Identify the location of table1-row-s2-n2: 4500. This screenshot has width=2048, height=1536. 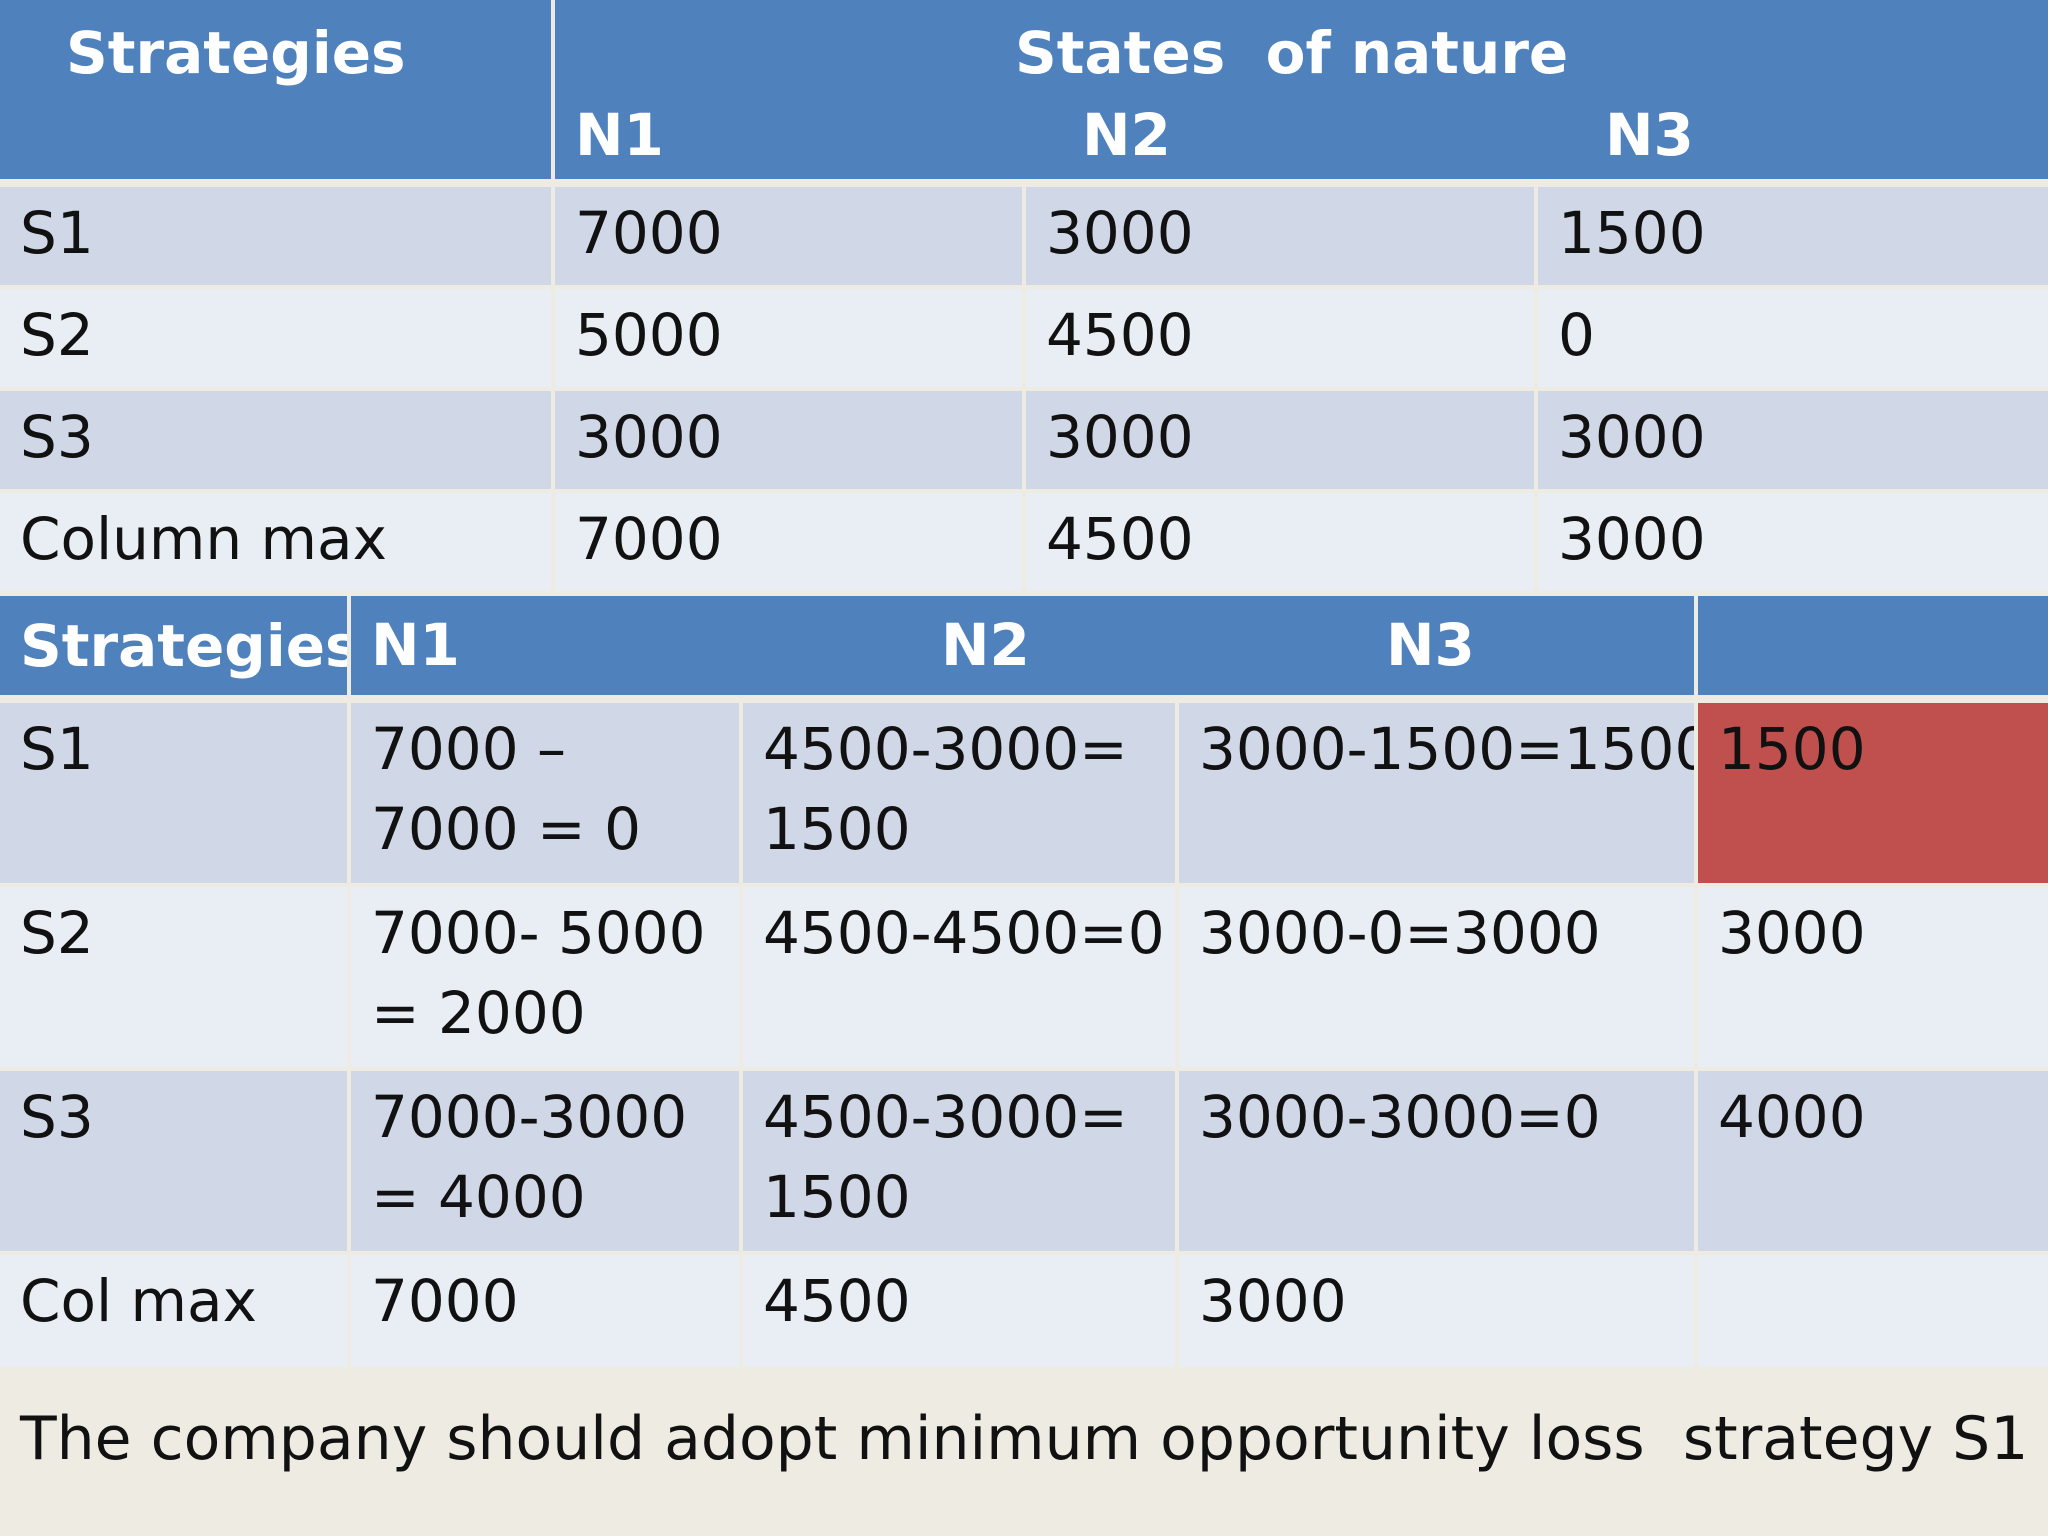
(1280, 338).